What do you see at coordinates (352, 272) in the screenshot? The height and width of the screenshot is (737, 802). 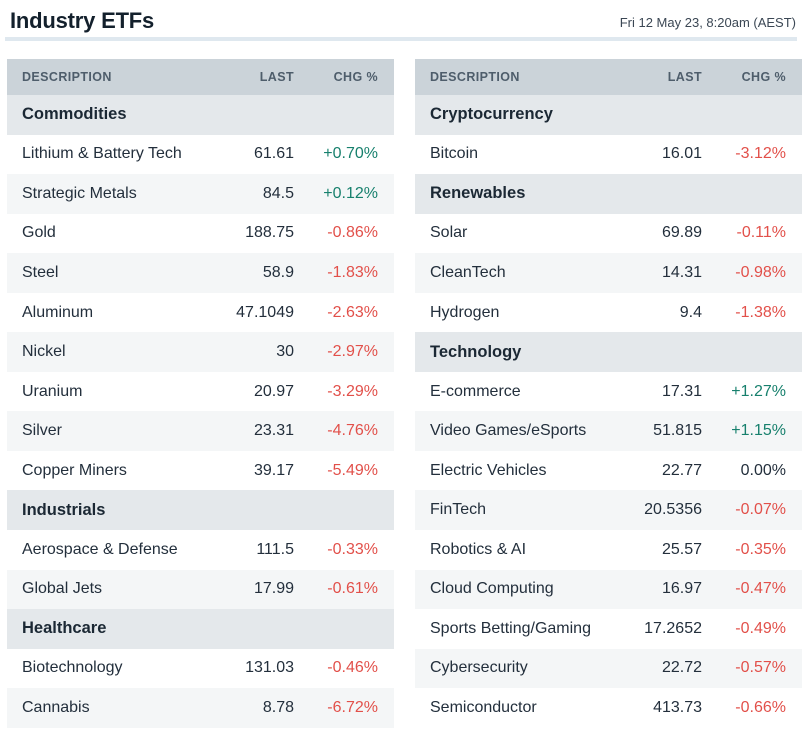 I see `etf-change-percent: -1.83%` at bounding box center [352, 272].